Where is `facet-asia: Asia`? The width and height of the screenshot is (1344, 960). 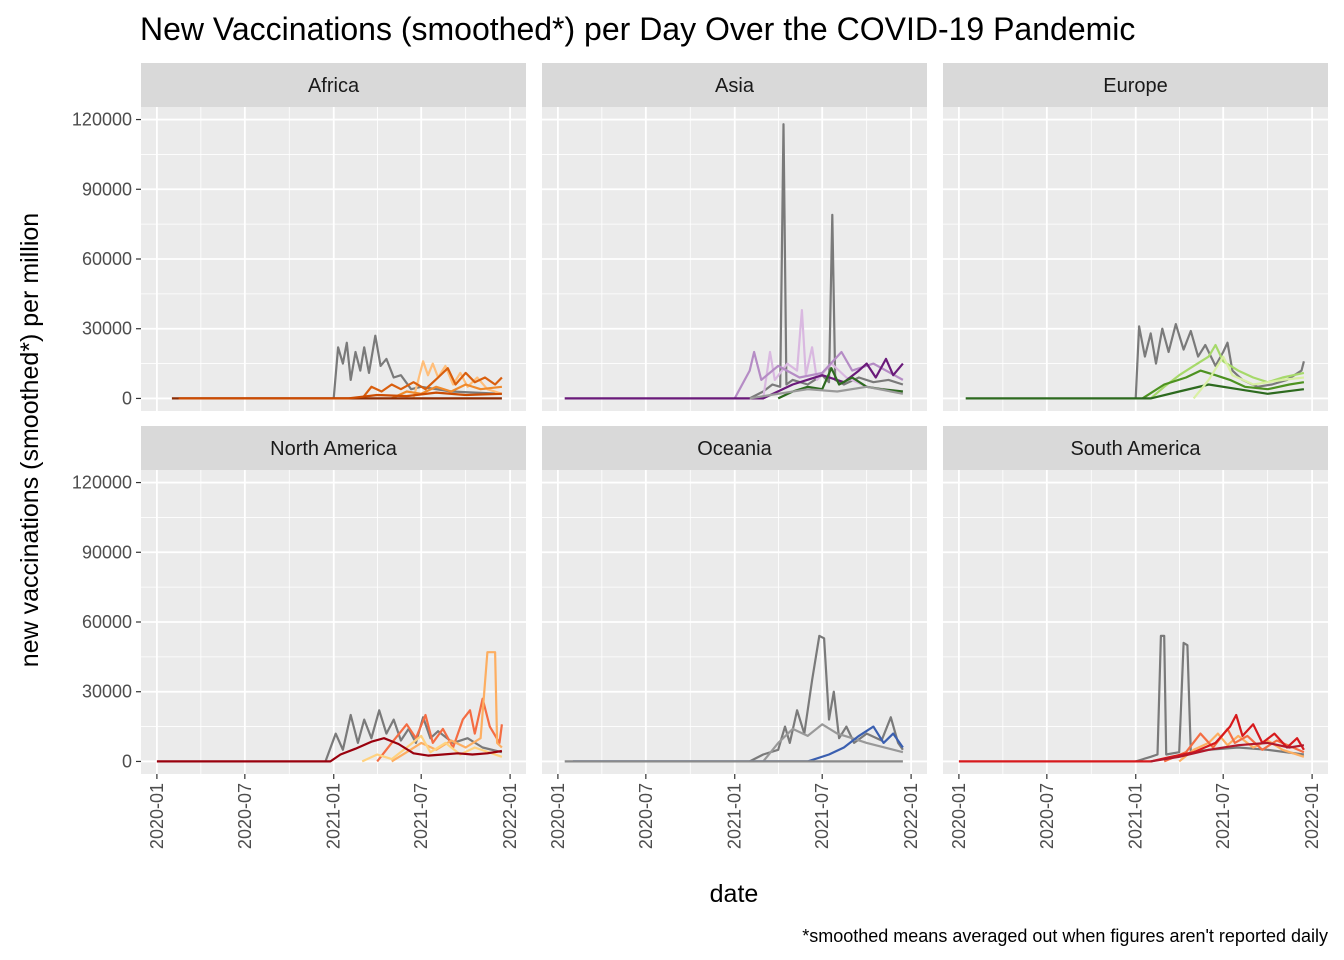
facet-asia: Asia is located at coordinates (734, 237).